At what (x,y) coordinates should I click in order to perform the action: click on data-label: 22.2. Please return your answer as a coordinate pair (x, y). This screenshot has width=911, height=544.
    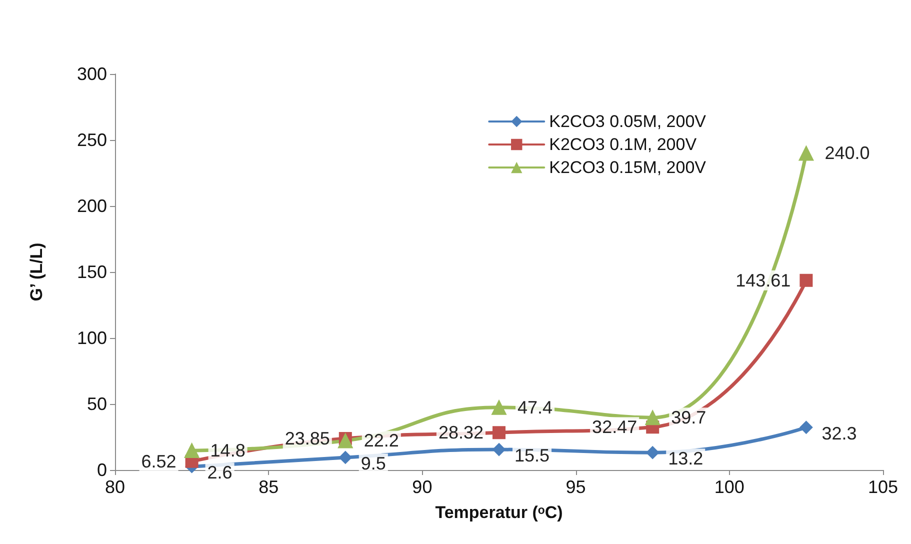
    Looking at the image, I should click on (381, 440).